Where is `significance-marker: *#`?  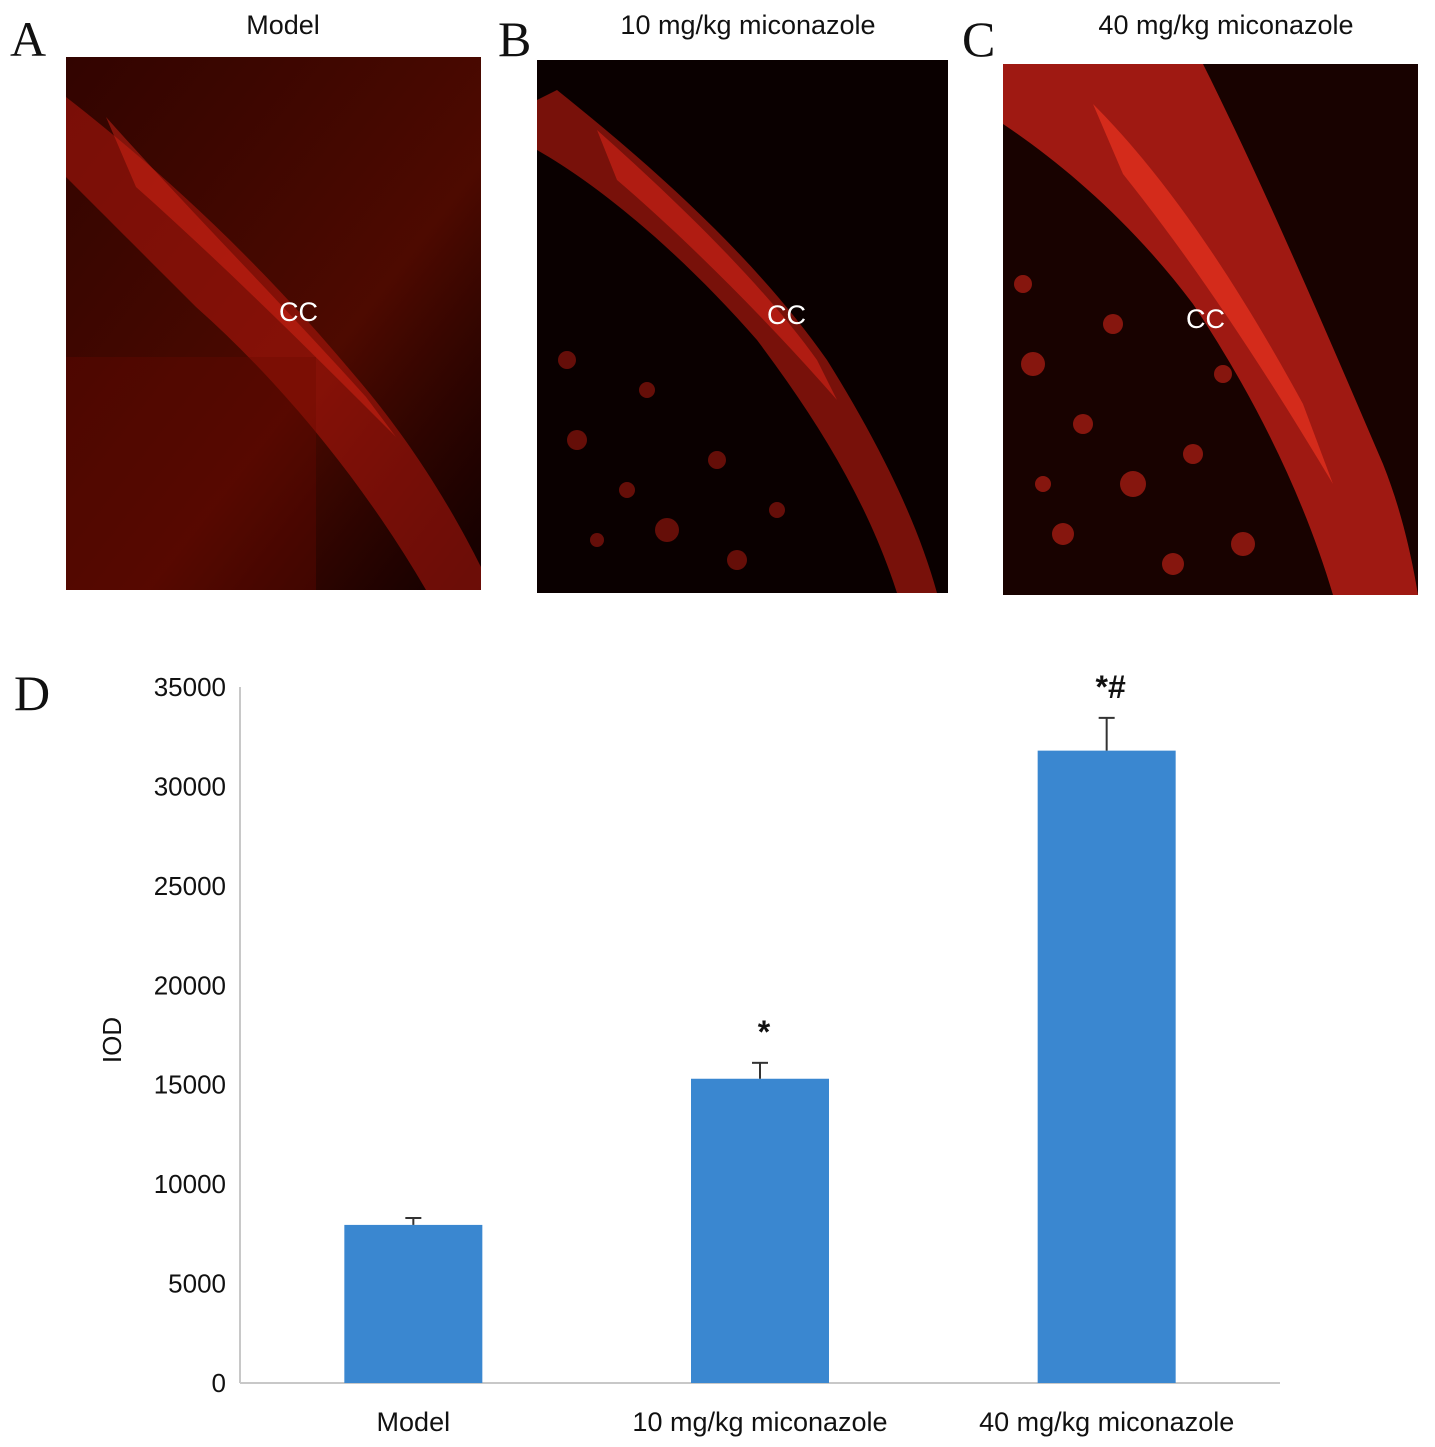
significance-marker: *# is located at coordinates (1111, 687).